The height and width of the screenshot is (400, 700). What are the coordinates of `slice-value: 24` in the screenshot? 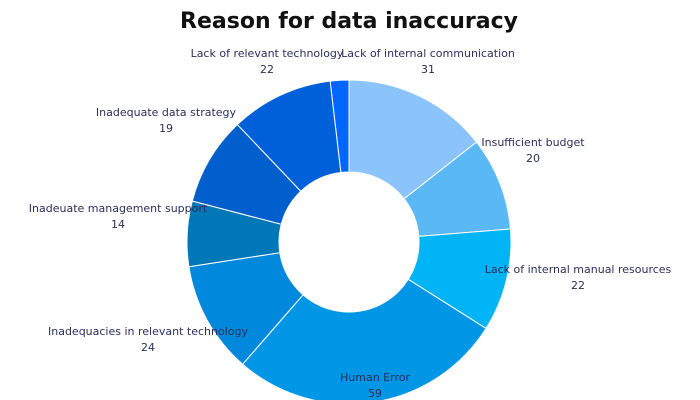 It's located at (148, 347).